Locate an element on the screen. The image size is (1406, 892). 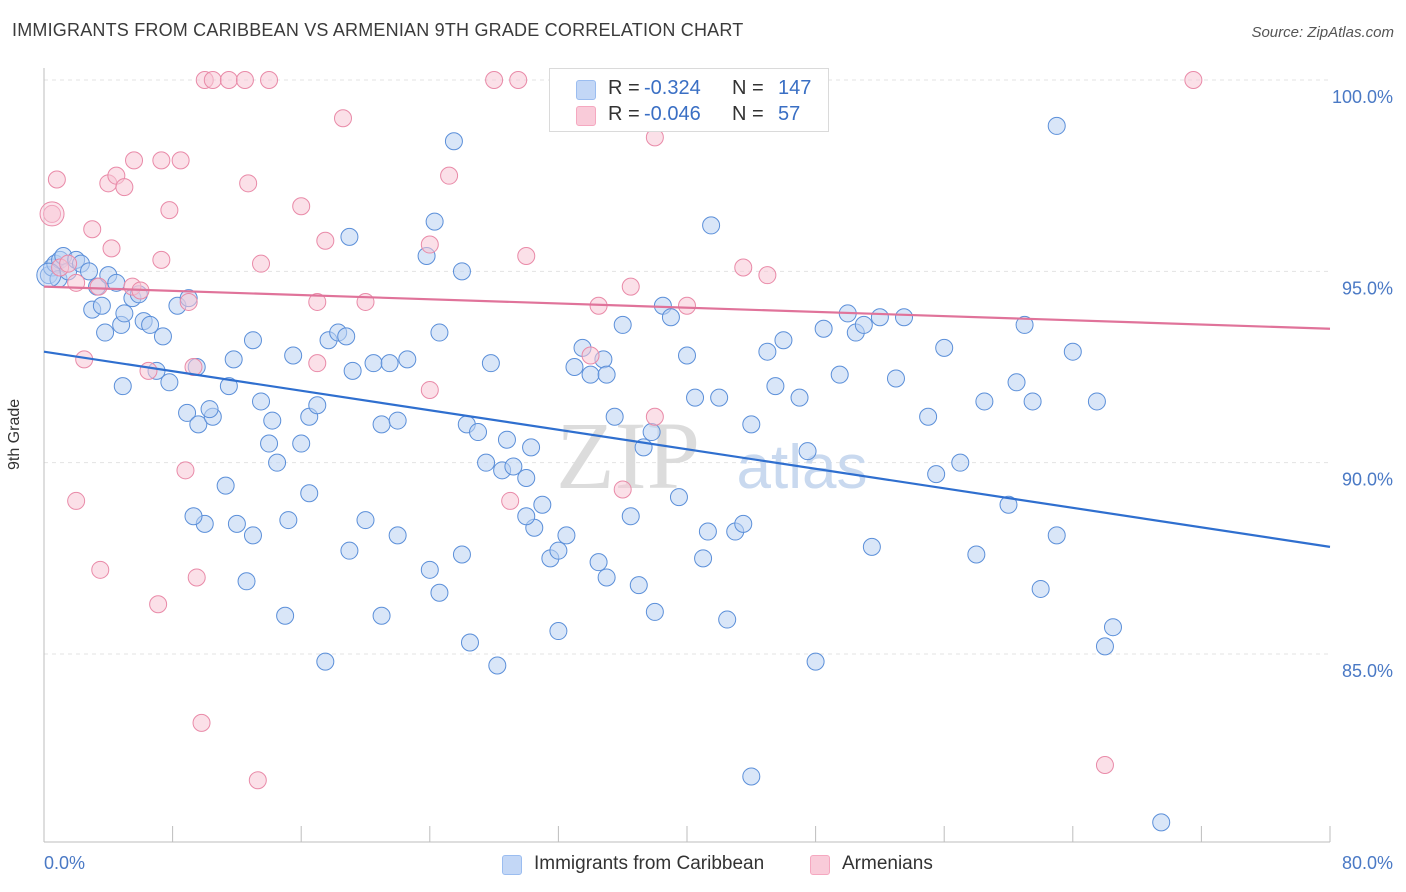
legend-r-label: R = is located at coordinates (624, 88).